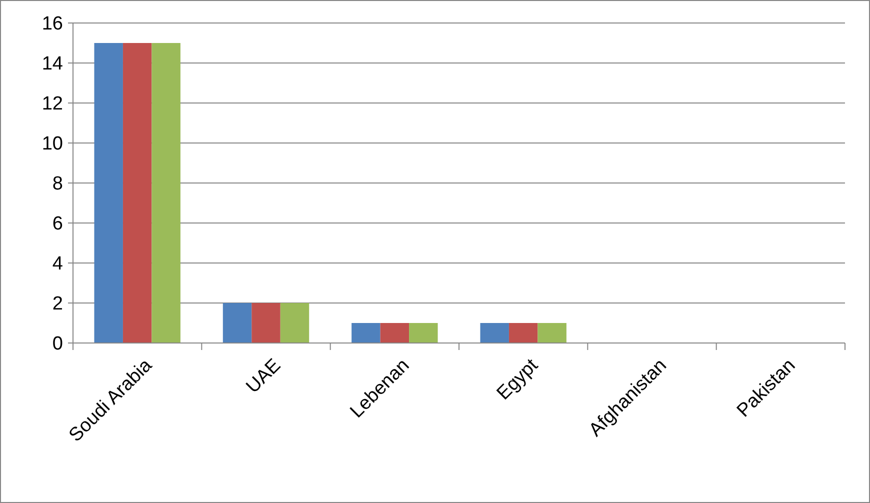 The height and width of the screenshot is (503, 870). Describe the element at coordinates (57, 344) in the screenshot. I see `y-tick-label: 0` at that location.